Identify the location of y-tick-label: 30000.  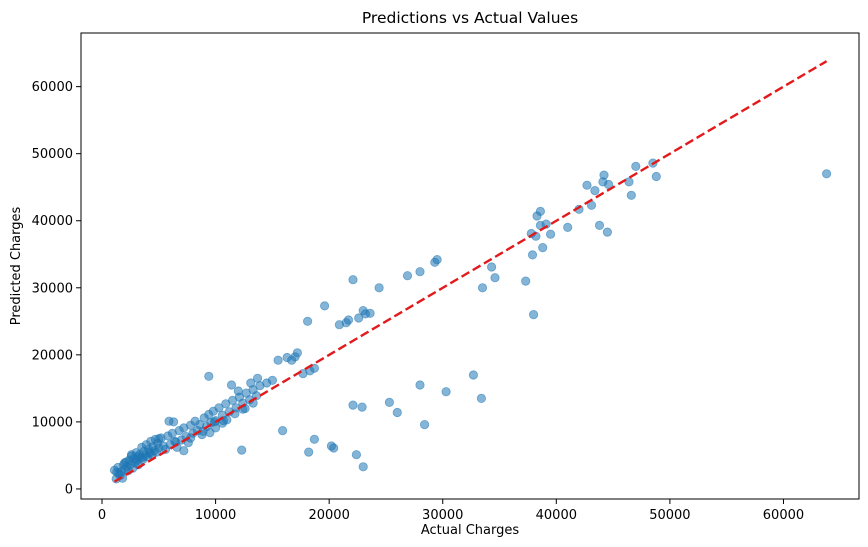
(52, 288).